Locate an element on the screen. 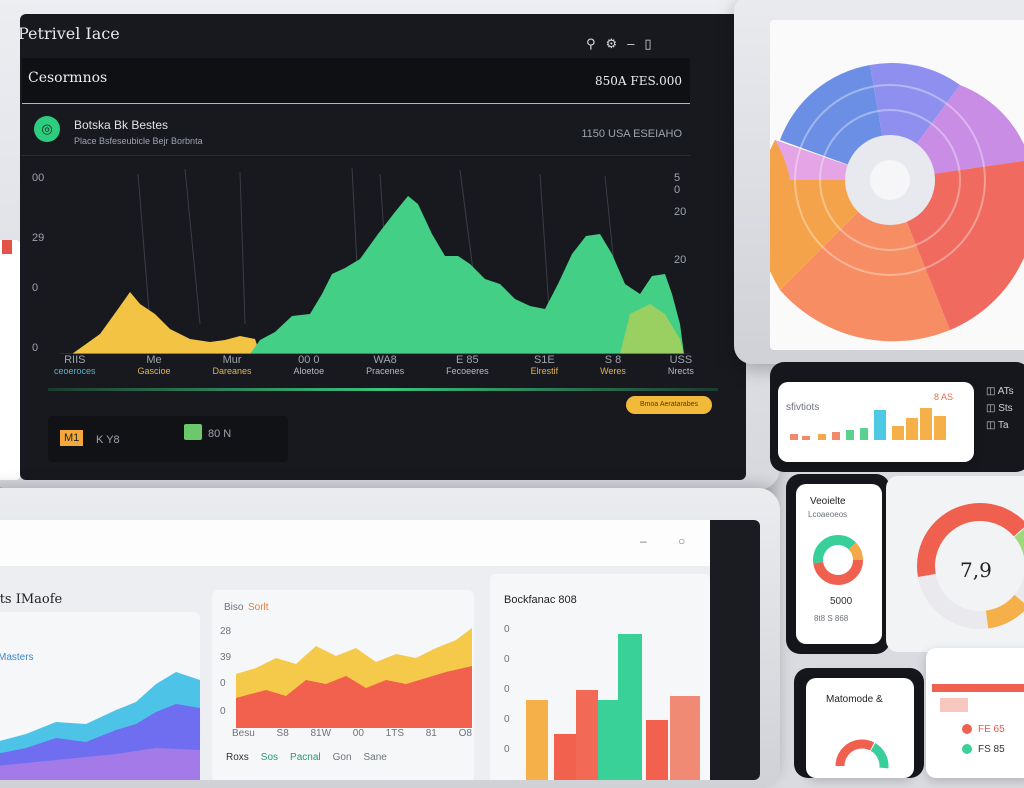 This screenshot has width=1024, height=788. x-tick: Me Gascioe is located at coordinates (154, 365).